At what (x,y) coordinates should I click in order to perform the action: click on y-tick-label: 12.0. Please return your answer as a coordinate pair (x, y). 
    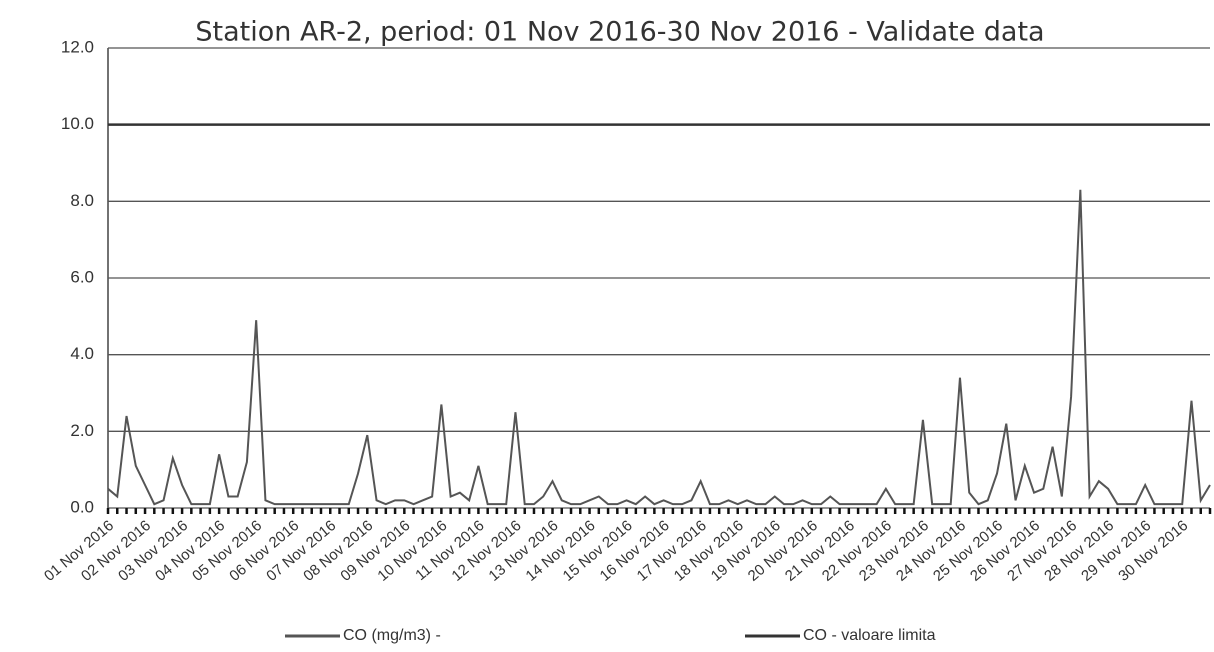
    Looking at the image, I should click on (77, 46).